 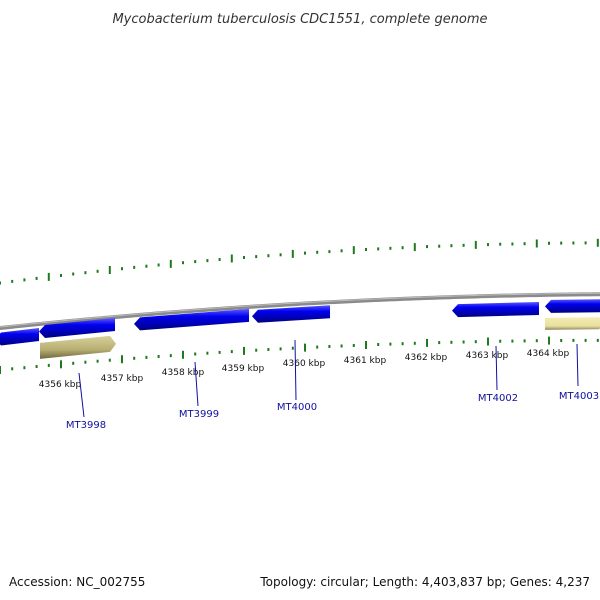 What do you see at coordinates (365, 361) in the screenshot?
I see `tick-label-4361: 4361 kbp` at bounding box center [365, 361].